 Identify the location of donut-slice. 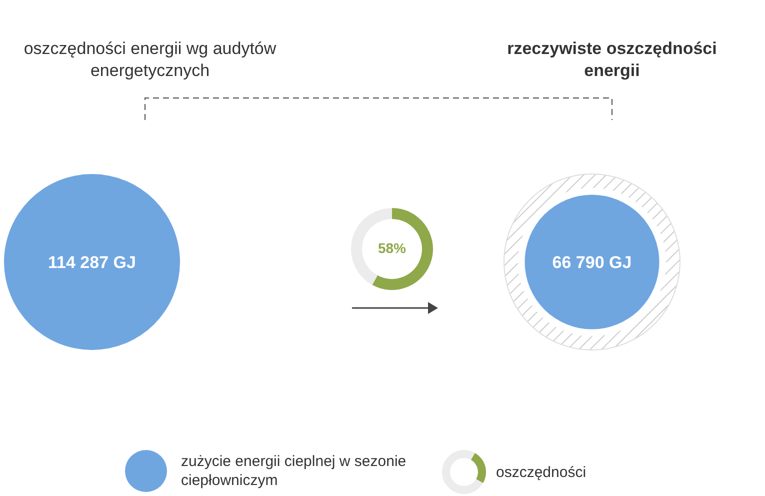
(402, 249).